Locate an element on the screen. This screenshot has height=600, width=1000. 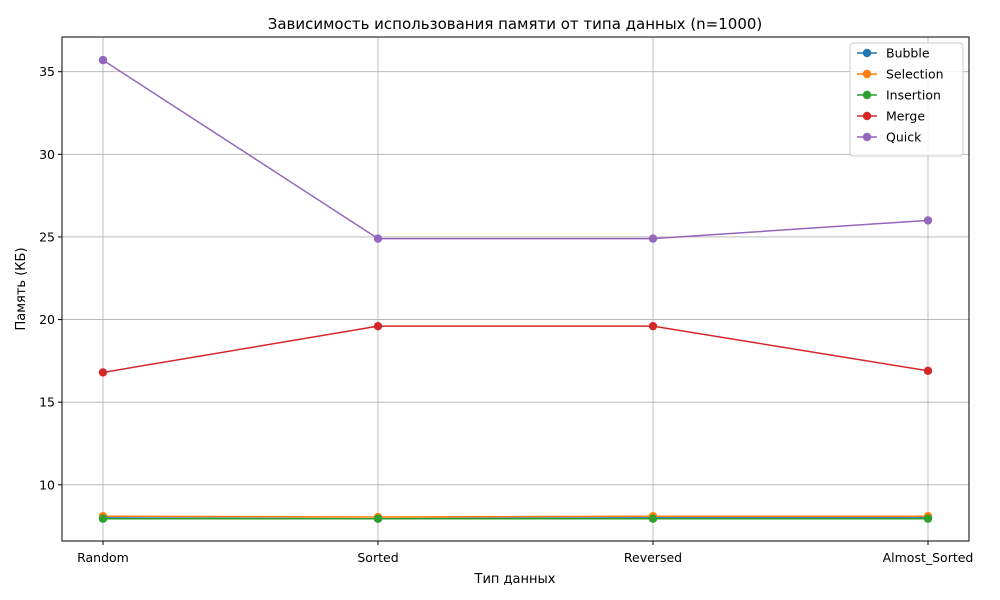
y-tick-label: 20 is located at coordinates (47, 319).